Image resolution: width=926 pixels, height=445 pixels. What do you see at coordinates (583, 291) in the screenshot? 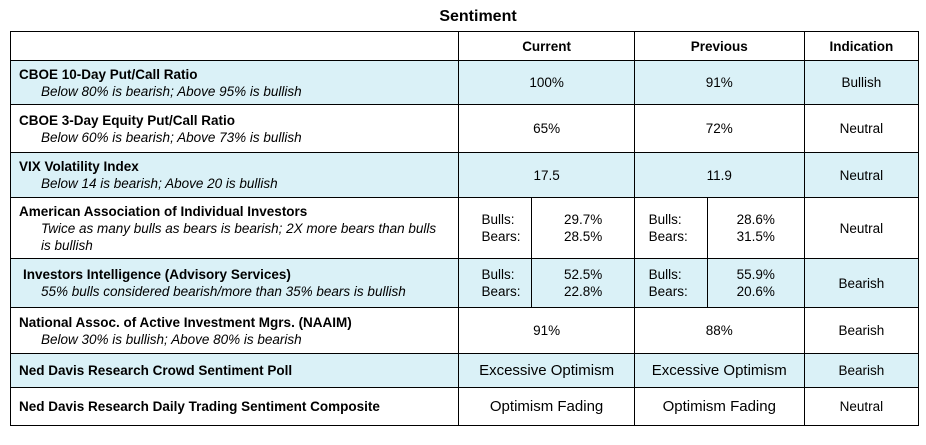
I see `bears-value: 22.8%` at bounding box center [583, 291].